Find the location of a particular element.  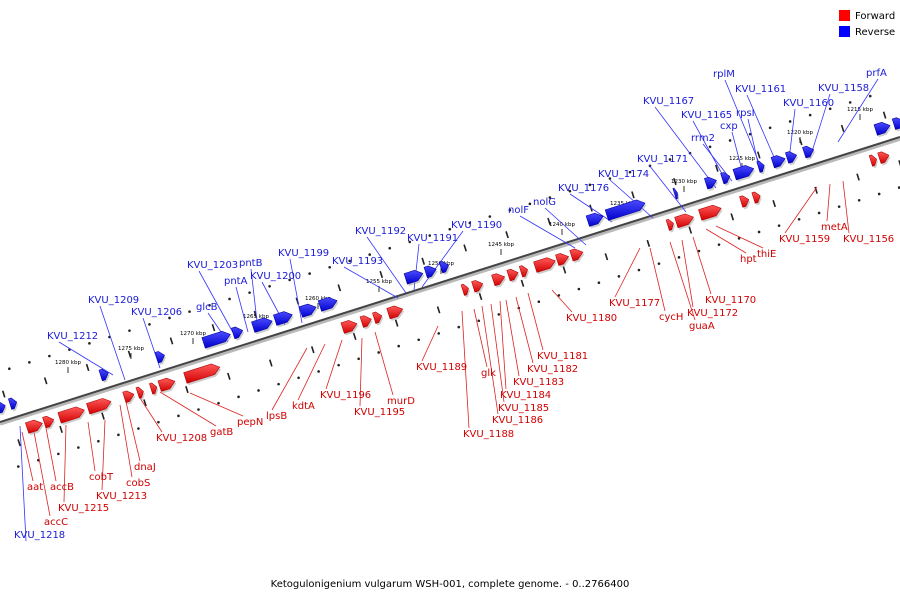

reverse-gene-label-kvu-1199: KVU_1199 is located at coordinates (303, 253).